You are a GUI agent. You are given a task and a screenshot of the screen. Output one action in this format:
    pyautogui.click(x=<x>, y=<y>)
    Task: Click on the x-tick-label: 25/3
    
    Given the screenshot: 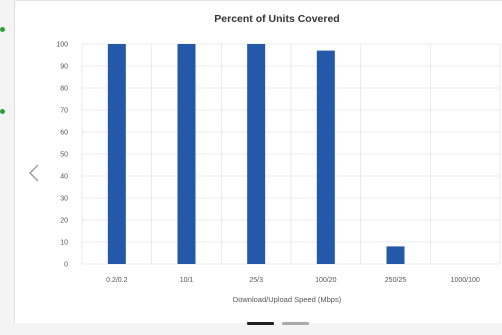 What is the action you would take?
    pyautogui.click(x=256, y=280)
    